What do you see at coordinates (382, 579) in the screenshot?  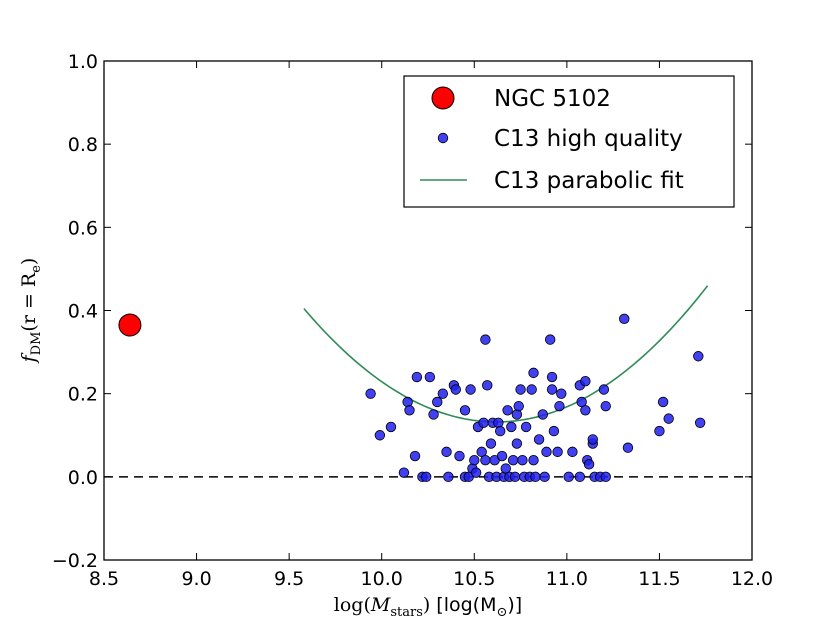 I see `x-tick-label: 10.0` at bounding box center [382, 579].